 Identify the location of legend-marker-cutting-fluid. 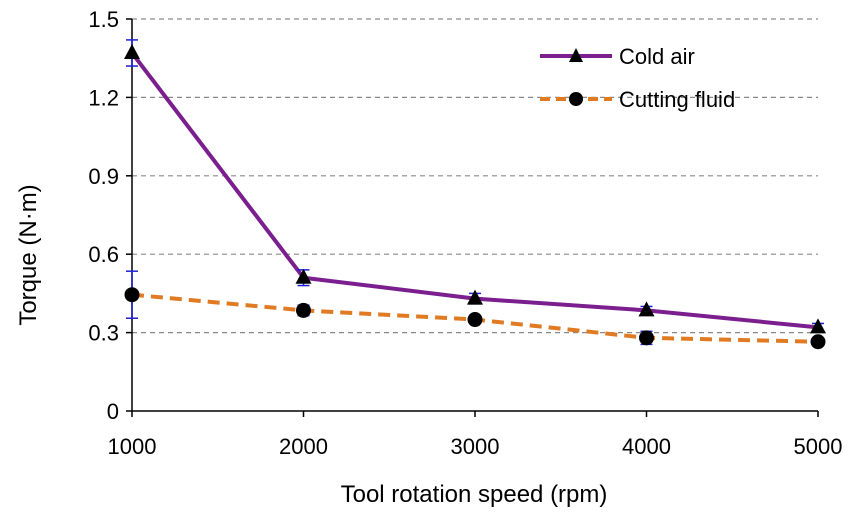
(576, 99).